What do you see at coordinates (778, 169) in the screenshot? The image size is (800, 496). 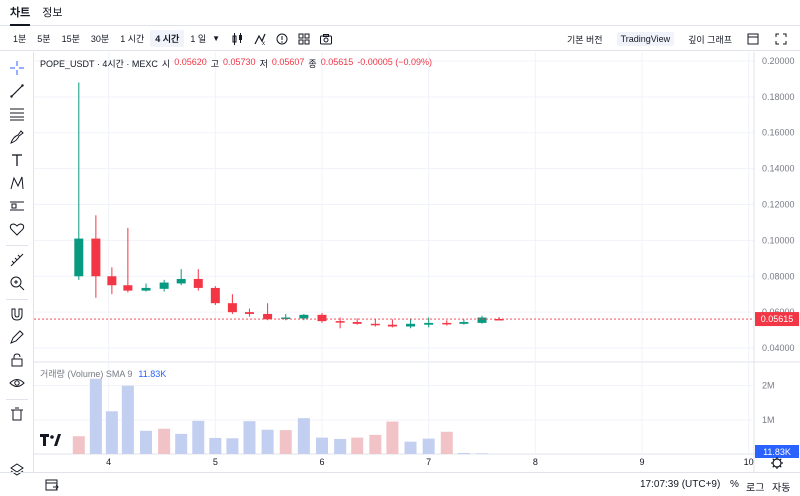 I see `price-tick-label: 0.14000` at bounding box center [778, 169].